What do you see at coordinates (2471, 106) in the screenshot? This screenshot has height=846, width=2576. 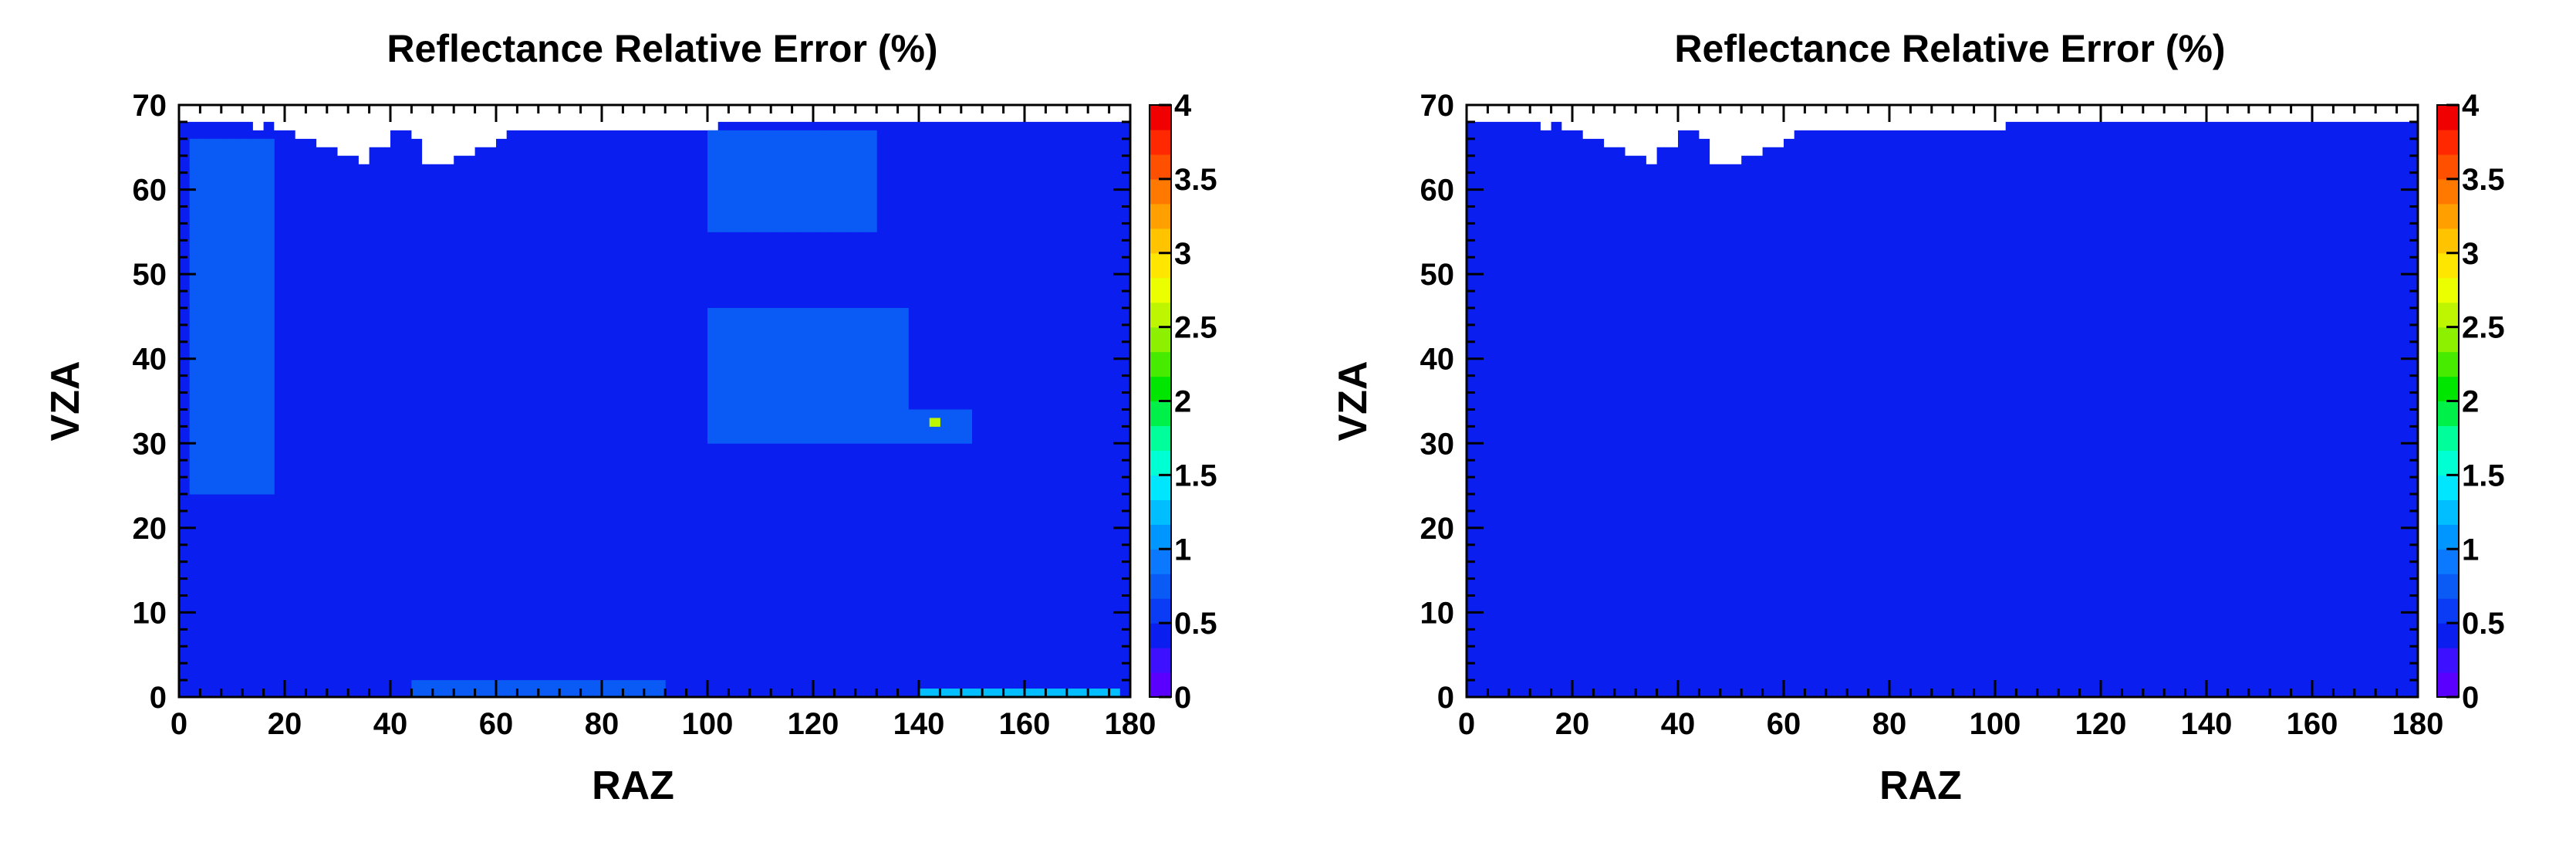 I see `colorbar-tick-label: 4` at bounding box center [2471, 106].